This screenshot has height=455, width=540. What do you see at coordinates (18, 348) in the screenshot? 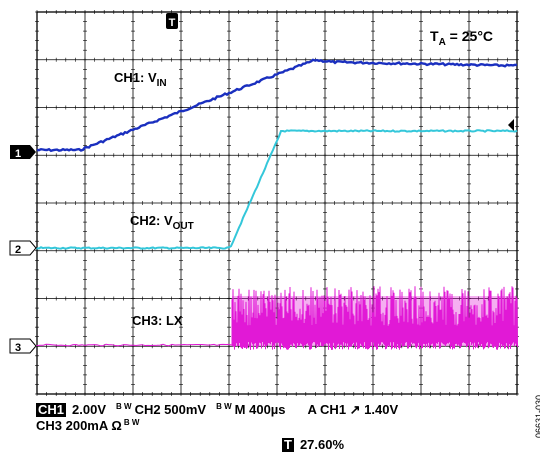
I see `svg-text: 3` at bounding box center [18, 348].